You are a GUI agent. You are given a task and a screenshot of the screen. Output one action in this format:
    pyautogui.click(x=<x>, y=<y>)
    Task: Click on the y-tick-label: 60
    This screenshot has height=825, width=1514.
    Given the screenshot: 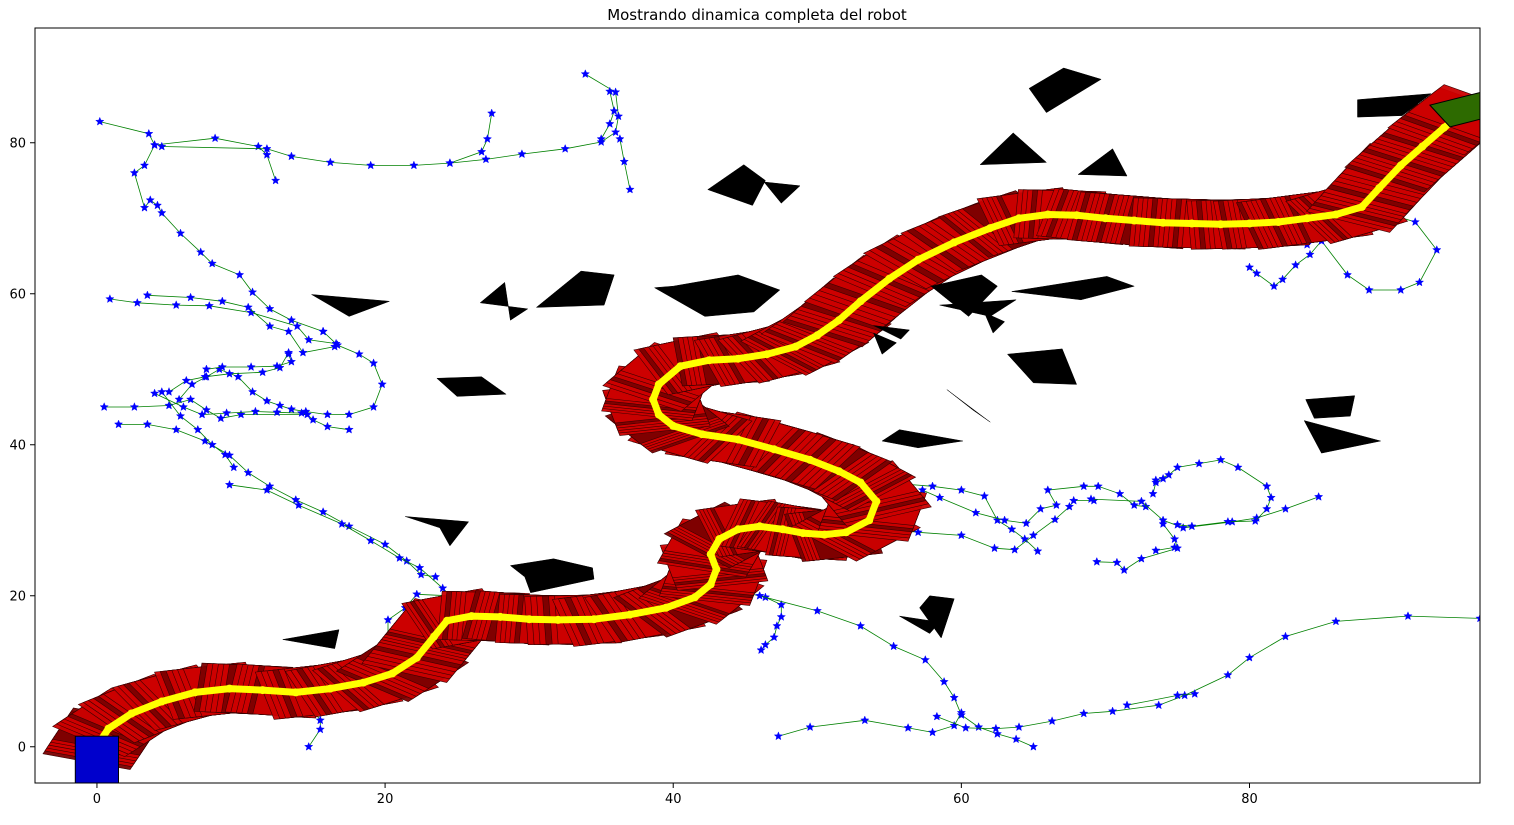 What is the action you would take?
    pyautogui.click(x=17, y=294)
    